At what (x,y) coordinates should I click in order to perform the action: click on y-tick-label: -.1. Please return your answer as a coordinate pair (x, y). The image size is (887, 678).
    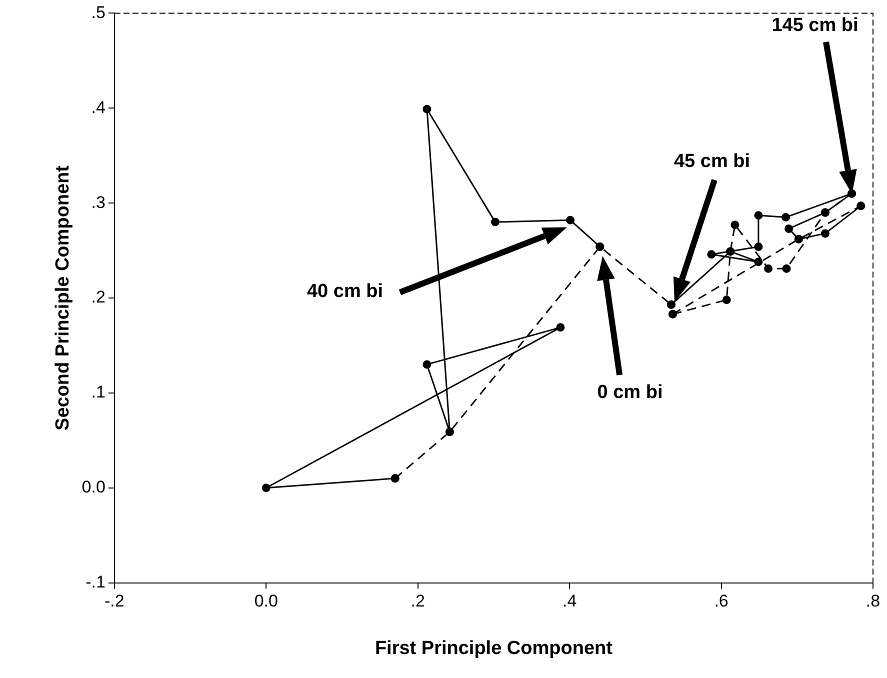
    Looking at the image, I should click on (96, 582).